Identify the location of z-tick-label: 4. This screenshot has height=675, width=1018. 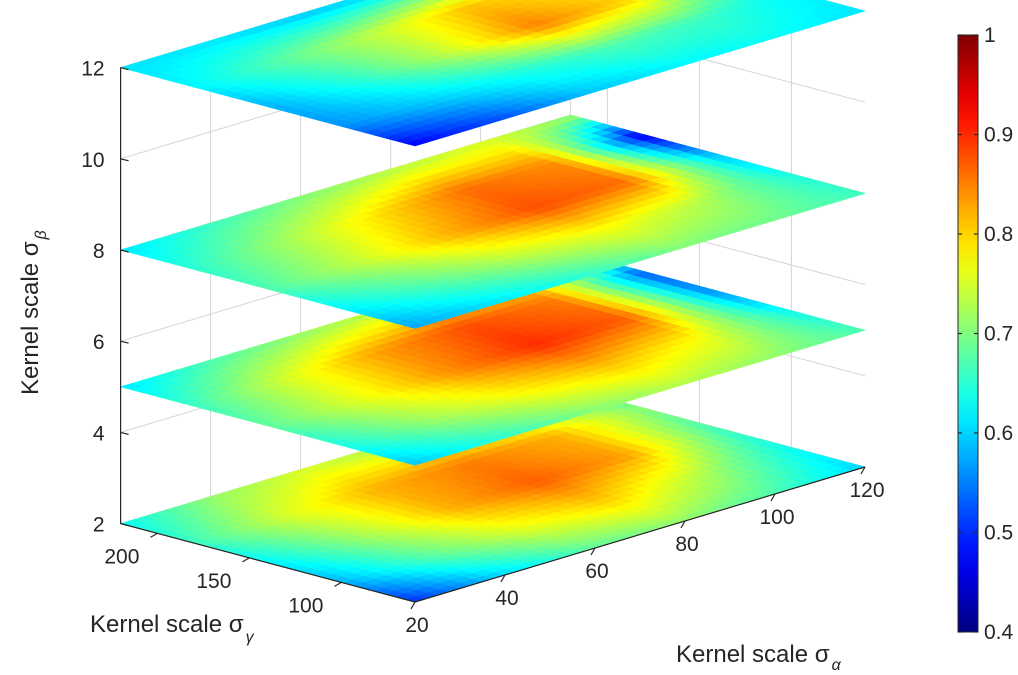
(99, 433).